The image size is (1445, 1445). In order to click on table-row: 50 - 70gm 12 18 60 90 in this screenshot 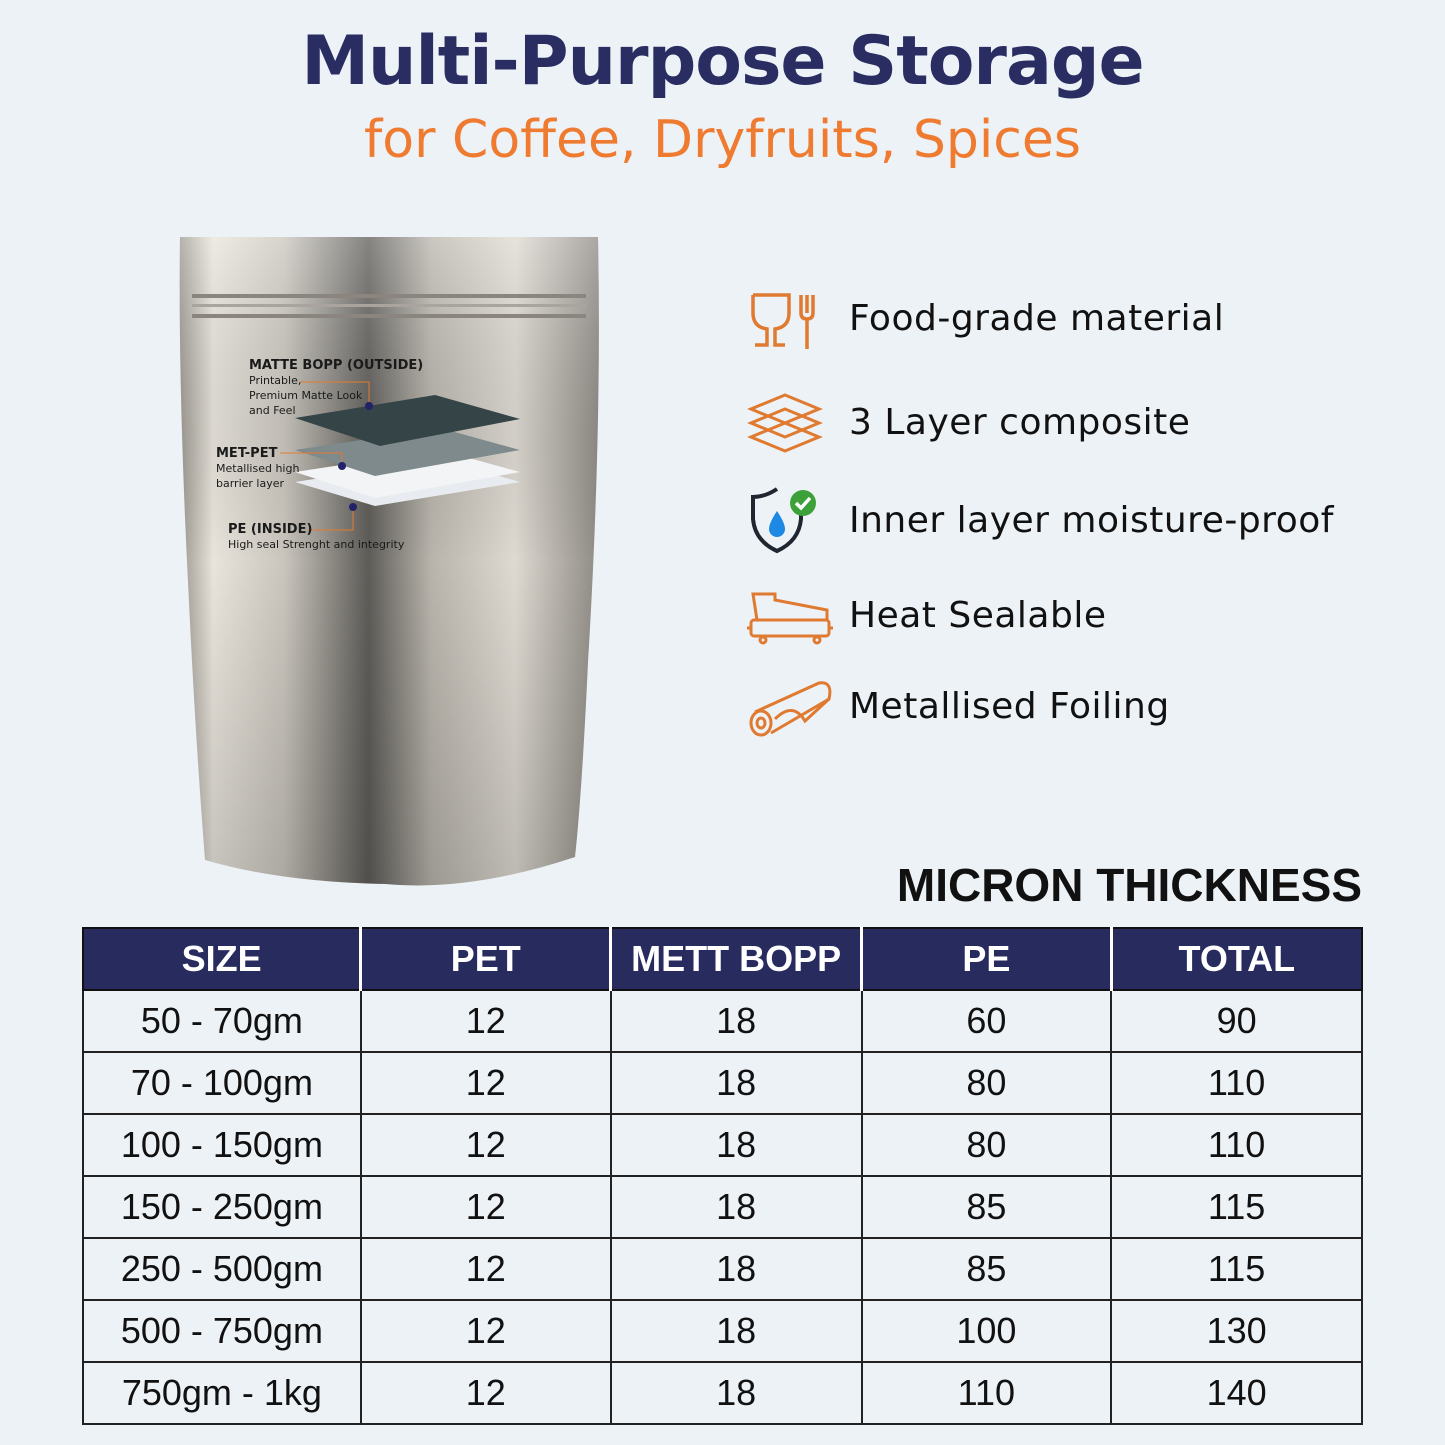, I will do `click(722, 1021)`.